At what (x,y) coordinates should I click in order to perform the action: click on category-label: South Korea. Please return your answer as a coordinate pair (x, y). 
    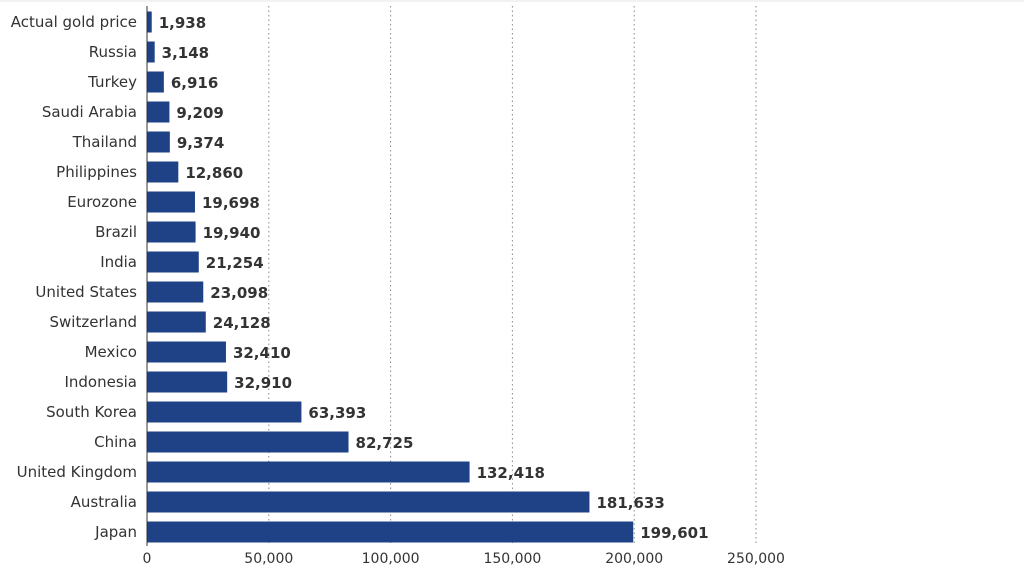
    Looking at the image, I should click on (91, 412).